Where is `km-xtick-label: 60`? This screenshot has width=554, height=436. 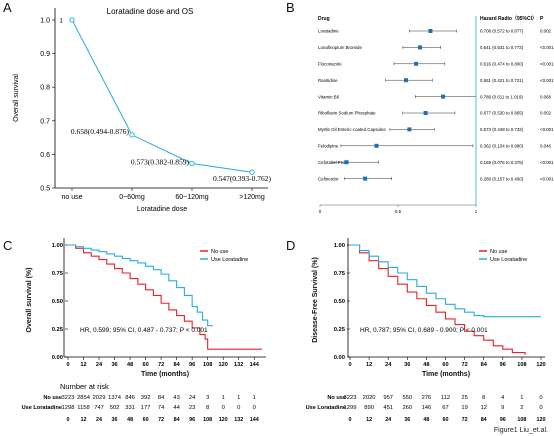
km-xtick-label: 60 is located at coordinates (145, 365).